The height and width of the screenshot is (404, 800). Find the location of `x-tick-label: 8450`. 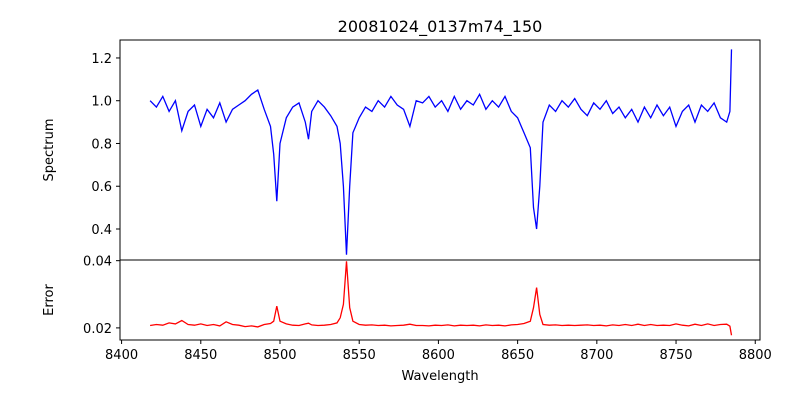

x-tick-label: 8450 is located at coordinates (200, 355).